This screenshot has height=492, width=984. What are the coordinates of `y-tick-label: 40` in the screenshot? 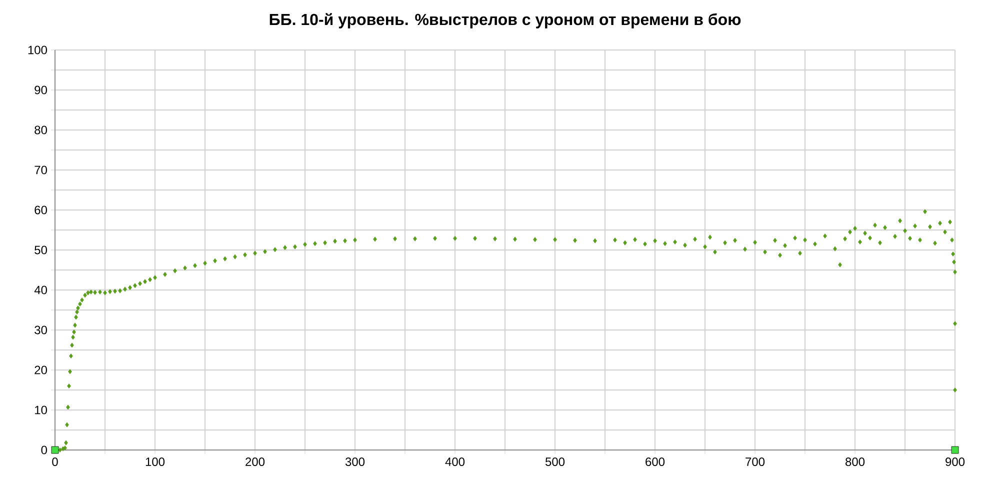 It's located at (40, 290).